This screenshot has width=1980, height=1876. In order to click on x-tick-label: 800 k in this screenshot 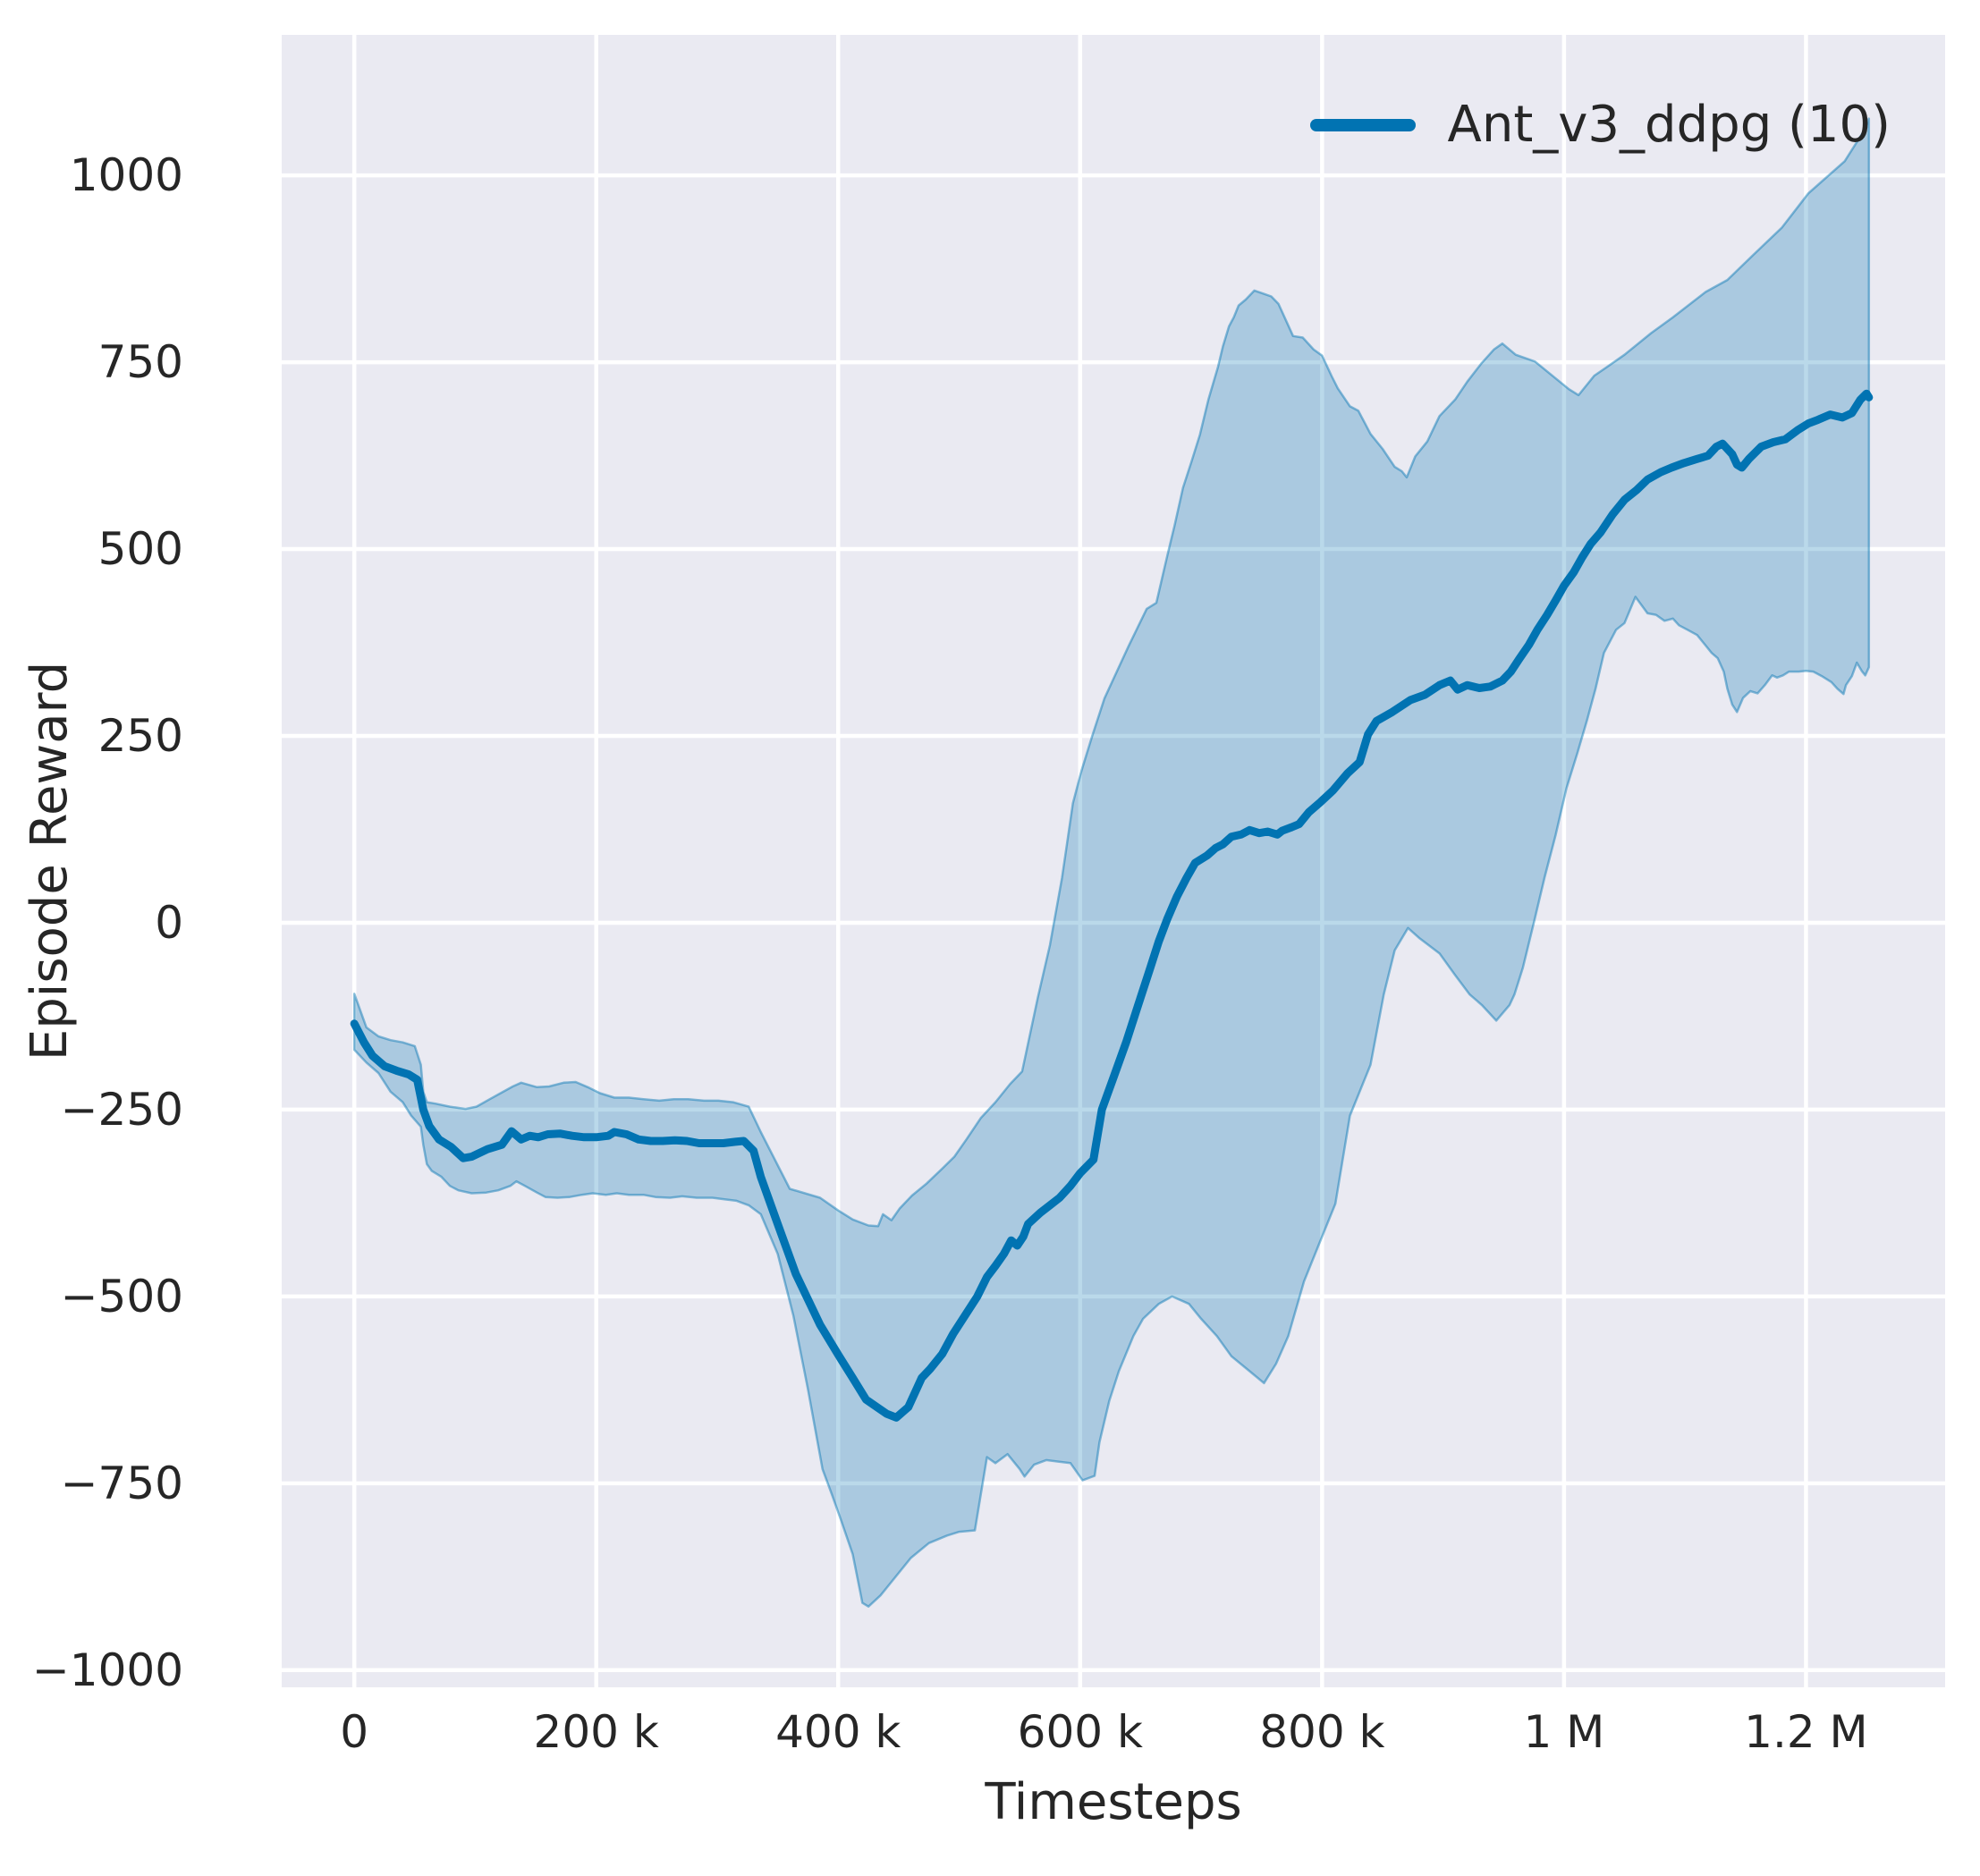, I will do `click(1322, 1732)`.